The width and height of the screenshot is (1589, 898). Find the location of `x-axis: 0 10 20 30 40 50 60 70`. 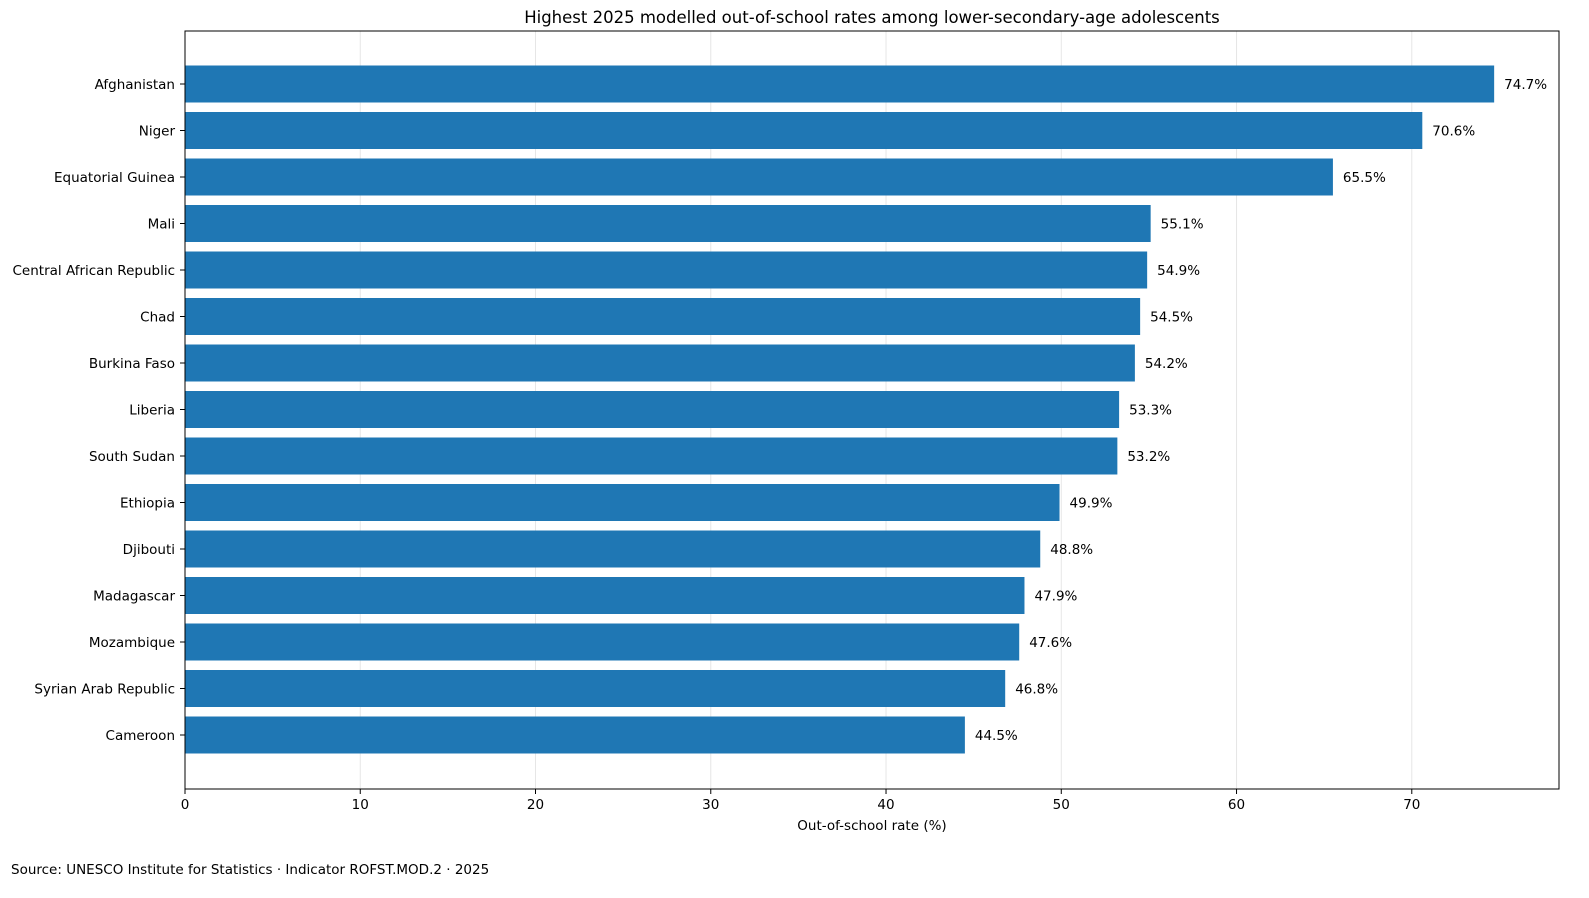

x-axis: 0 10 20 30 40 50 60 70 is located at coordinates (800, 801).